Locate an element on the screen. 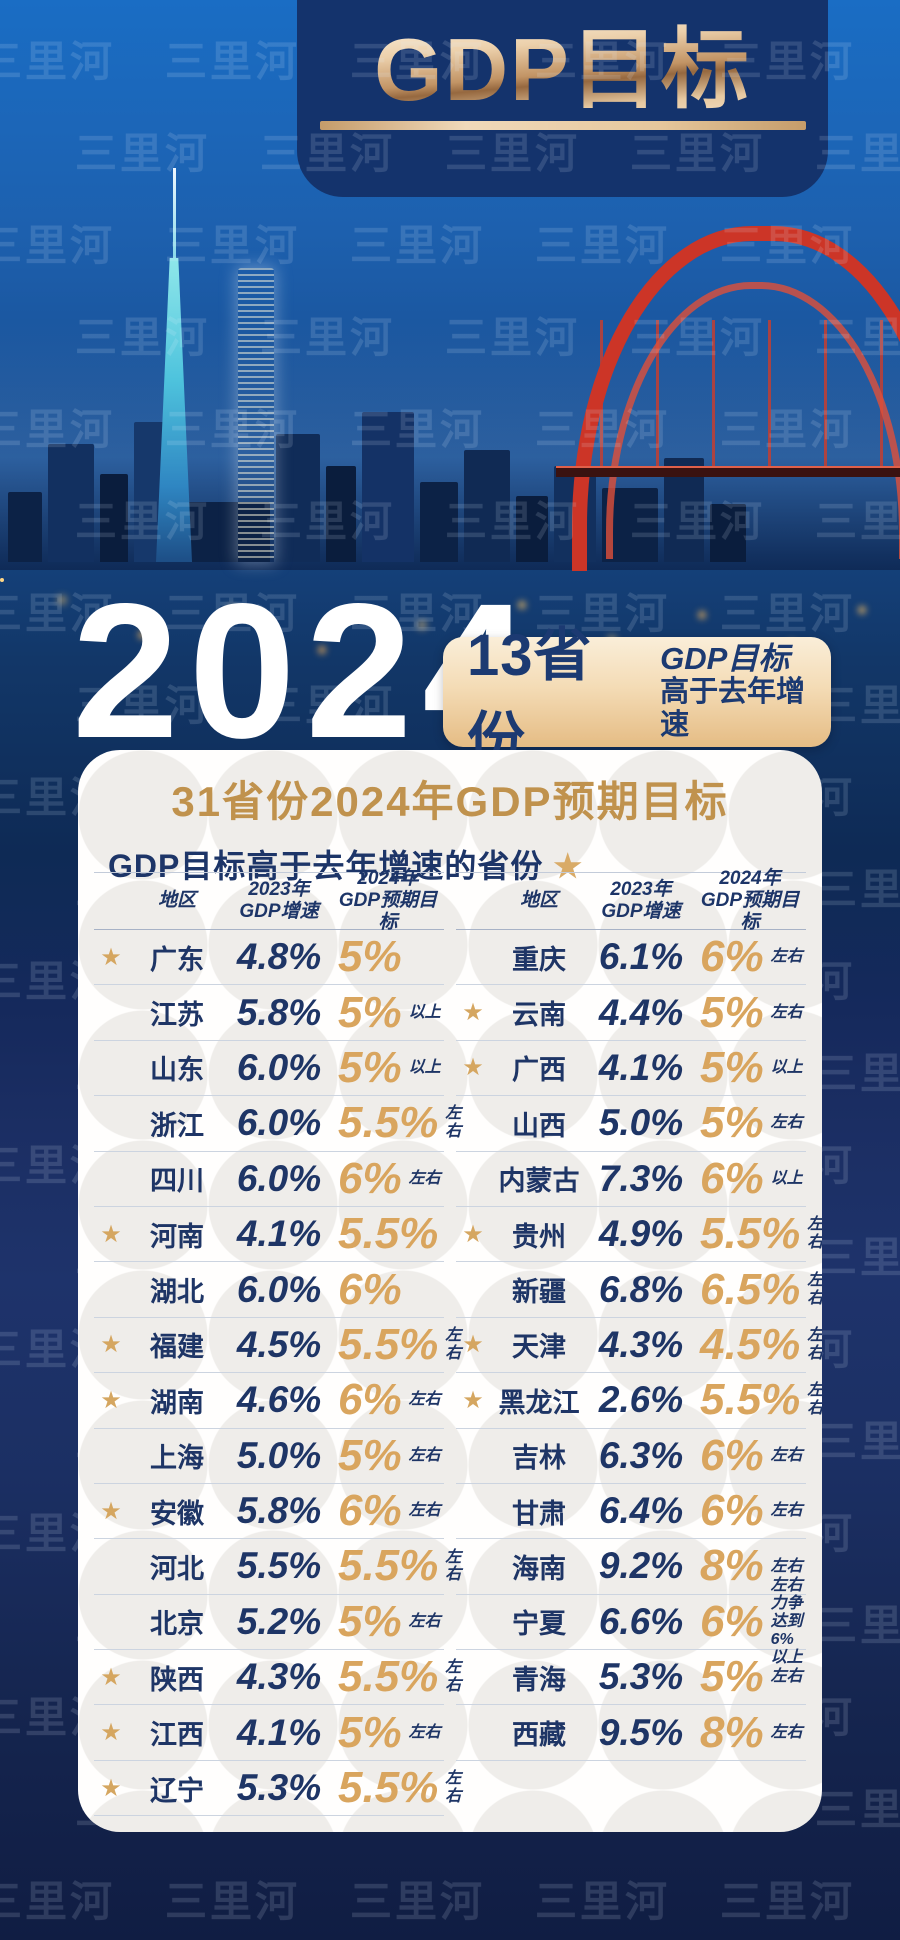 The image size is (900, 1940). gdp-2024-target: 5% 左右 is located at coordinates (750, 1123).